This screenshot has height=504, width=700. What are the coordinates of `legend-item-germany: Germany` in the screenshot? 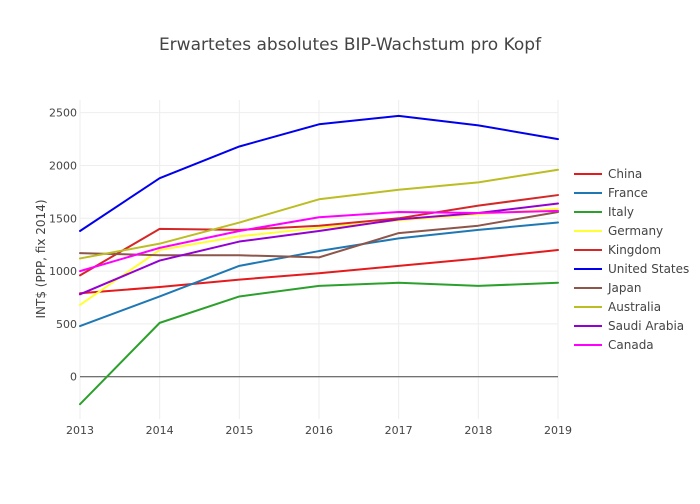 It's located at (618, 231).